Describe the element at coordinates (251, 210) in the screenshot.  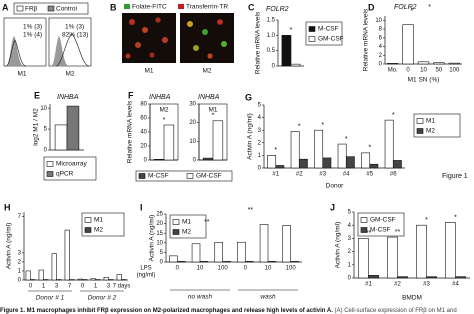
I see `significance: **` at that location.